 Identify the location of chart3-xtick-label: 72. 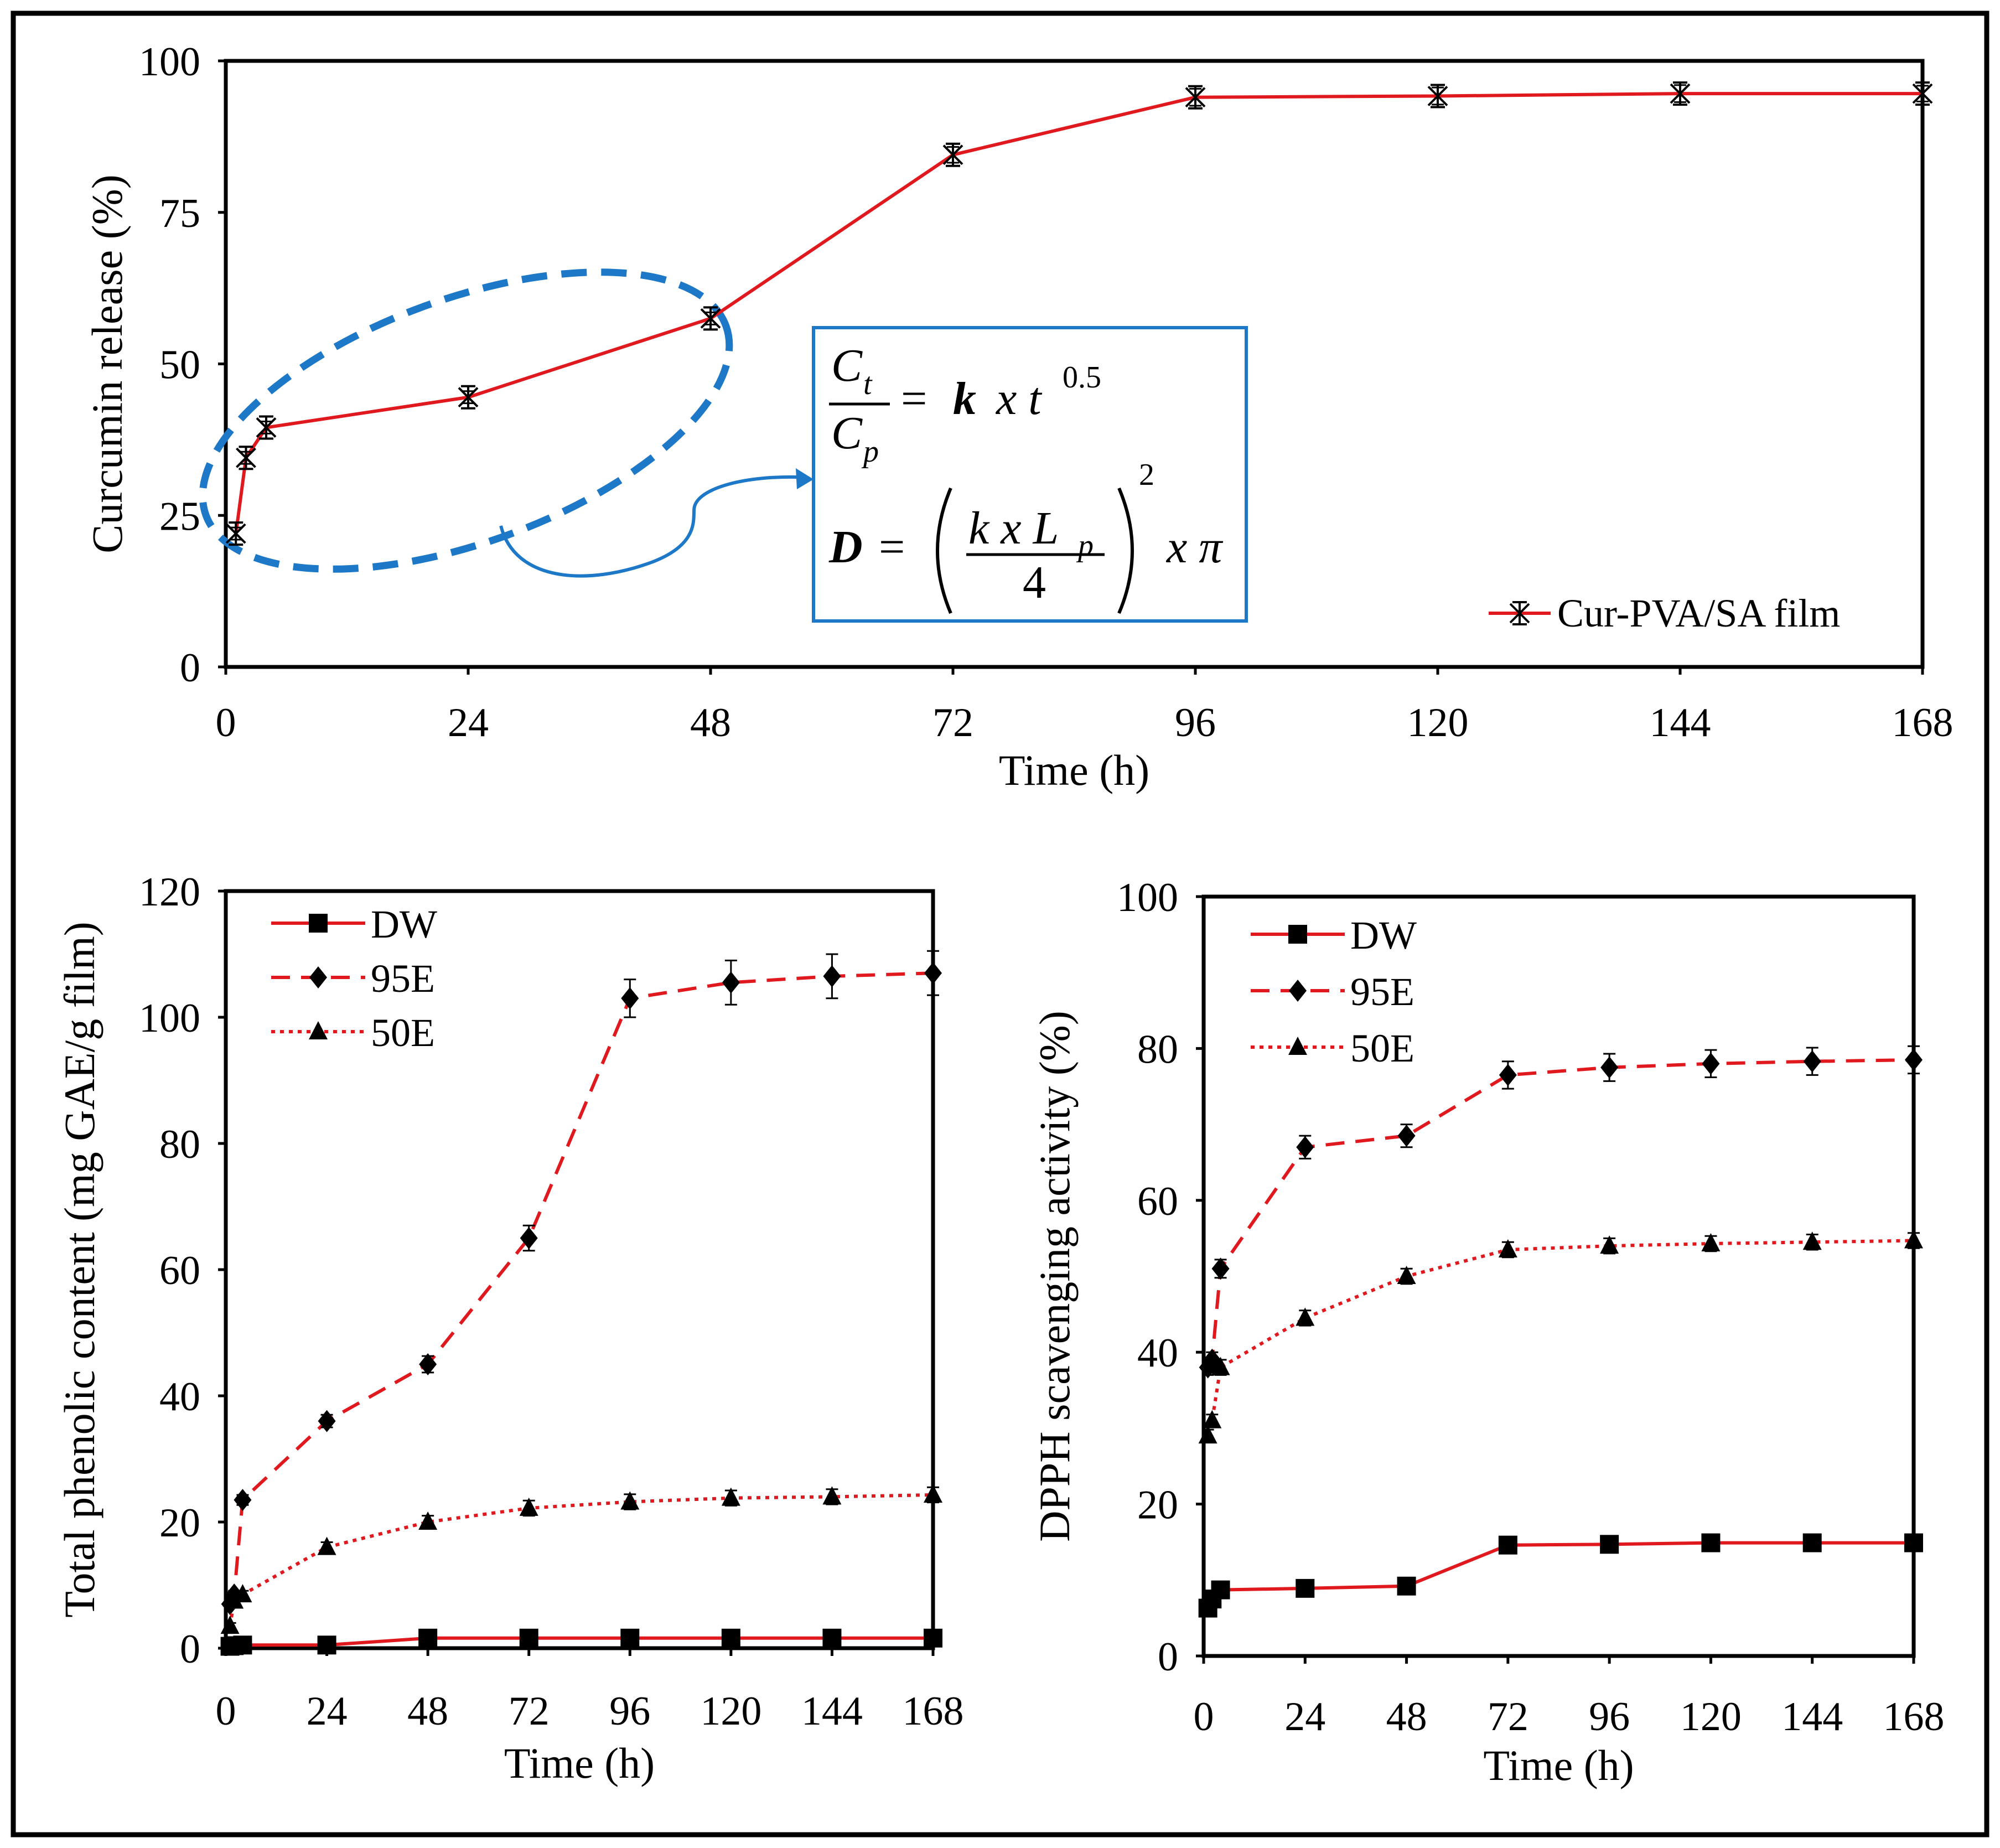
(1509, 1717).